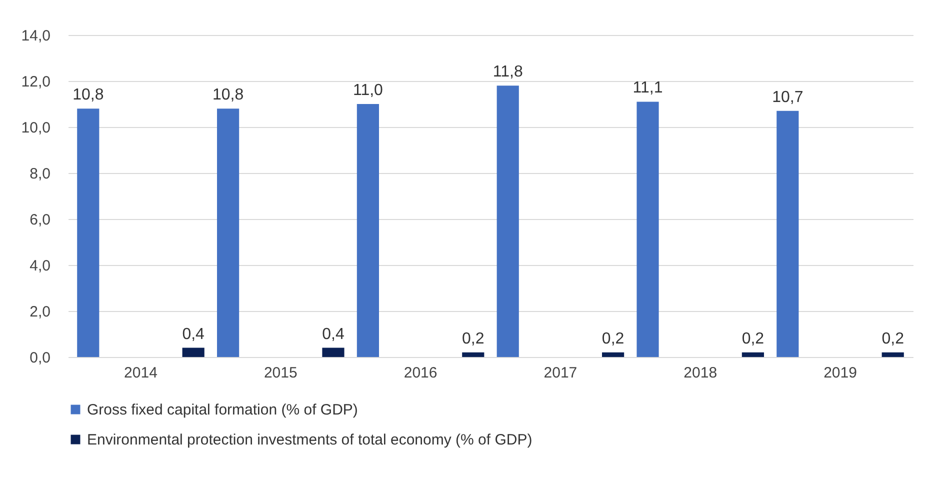 Image resolution: width=950 pixels, height=503 pixels. What do you see at coordinates (40, 174) in the screenshot?
I see `y-tick-label: 8,0` at bounding box center [40, 174].